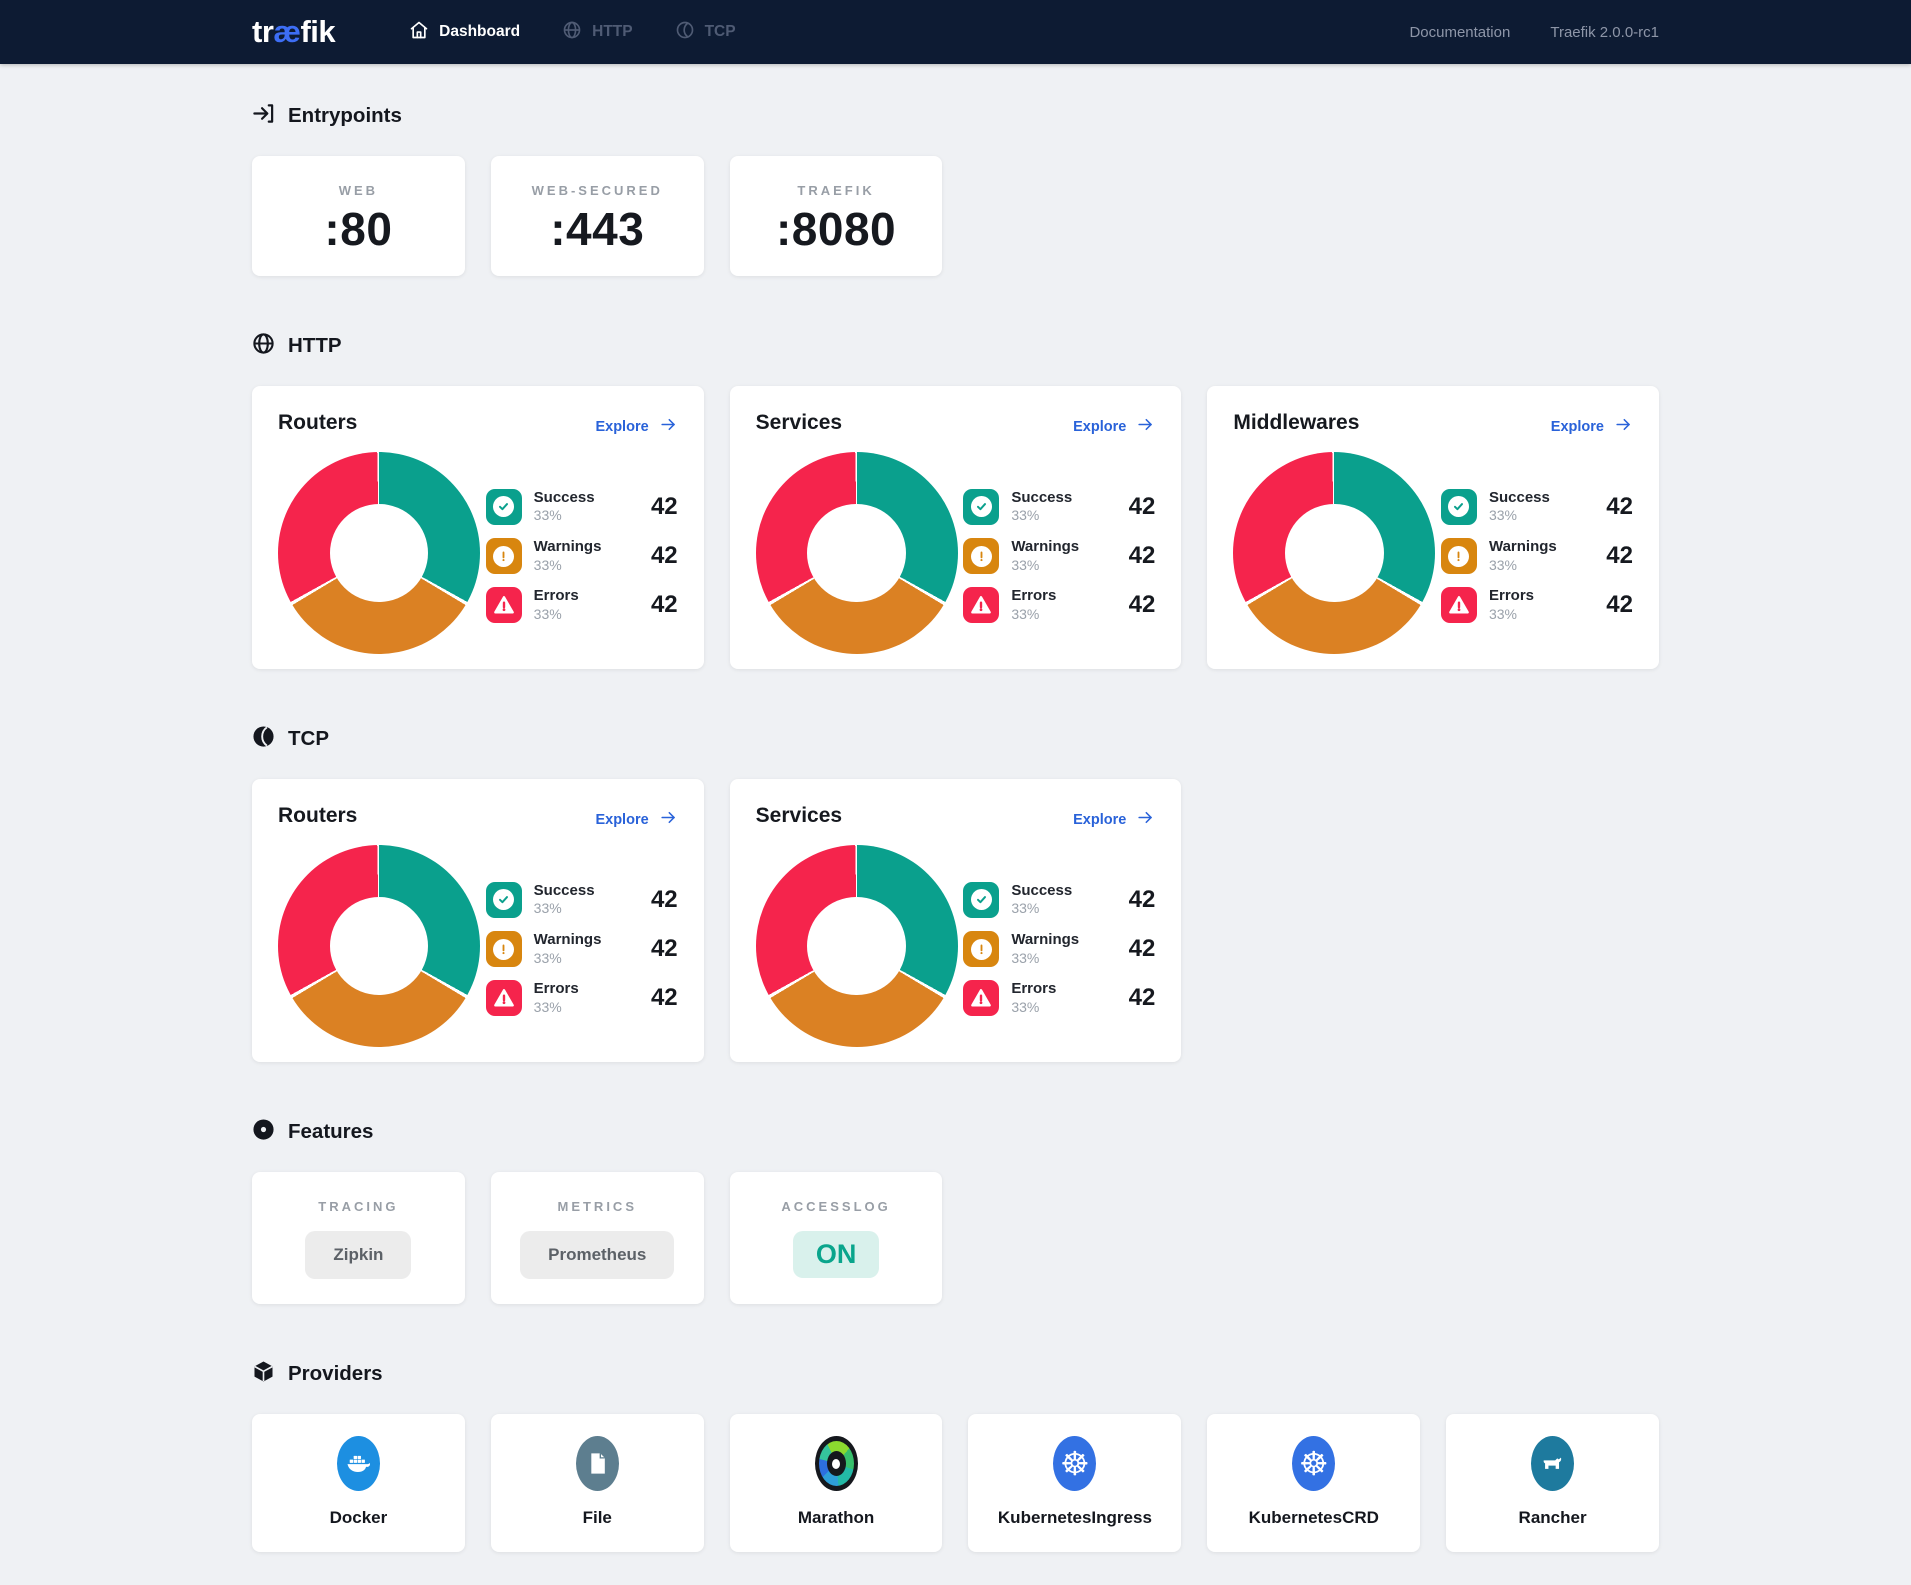 The width and height of the screenshot is (1911, 1585). Describe the element at coordinates (1314, 1483) in the screenshot. I see `provider-card-kubernetescrd: ☸ KubernetesCRD` at that location.